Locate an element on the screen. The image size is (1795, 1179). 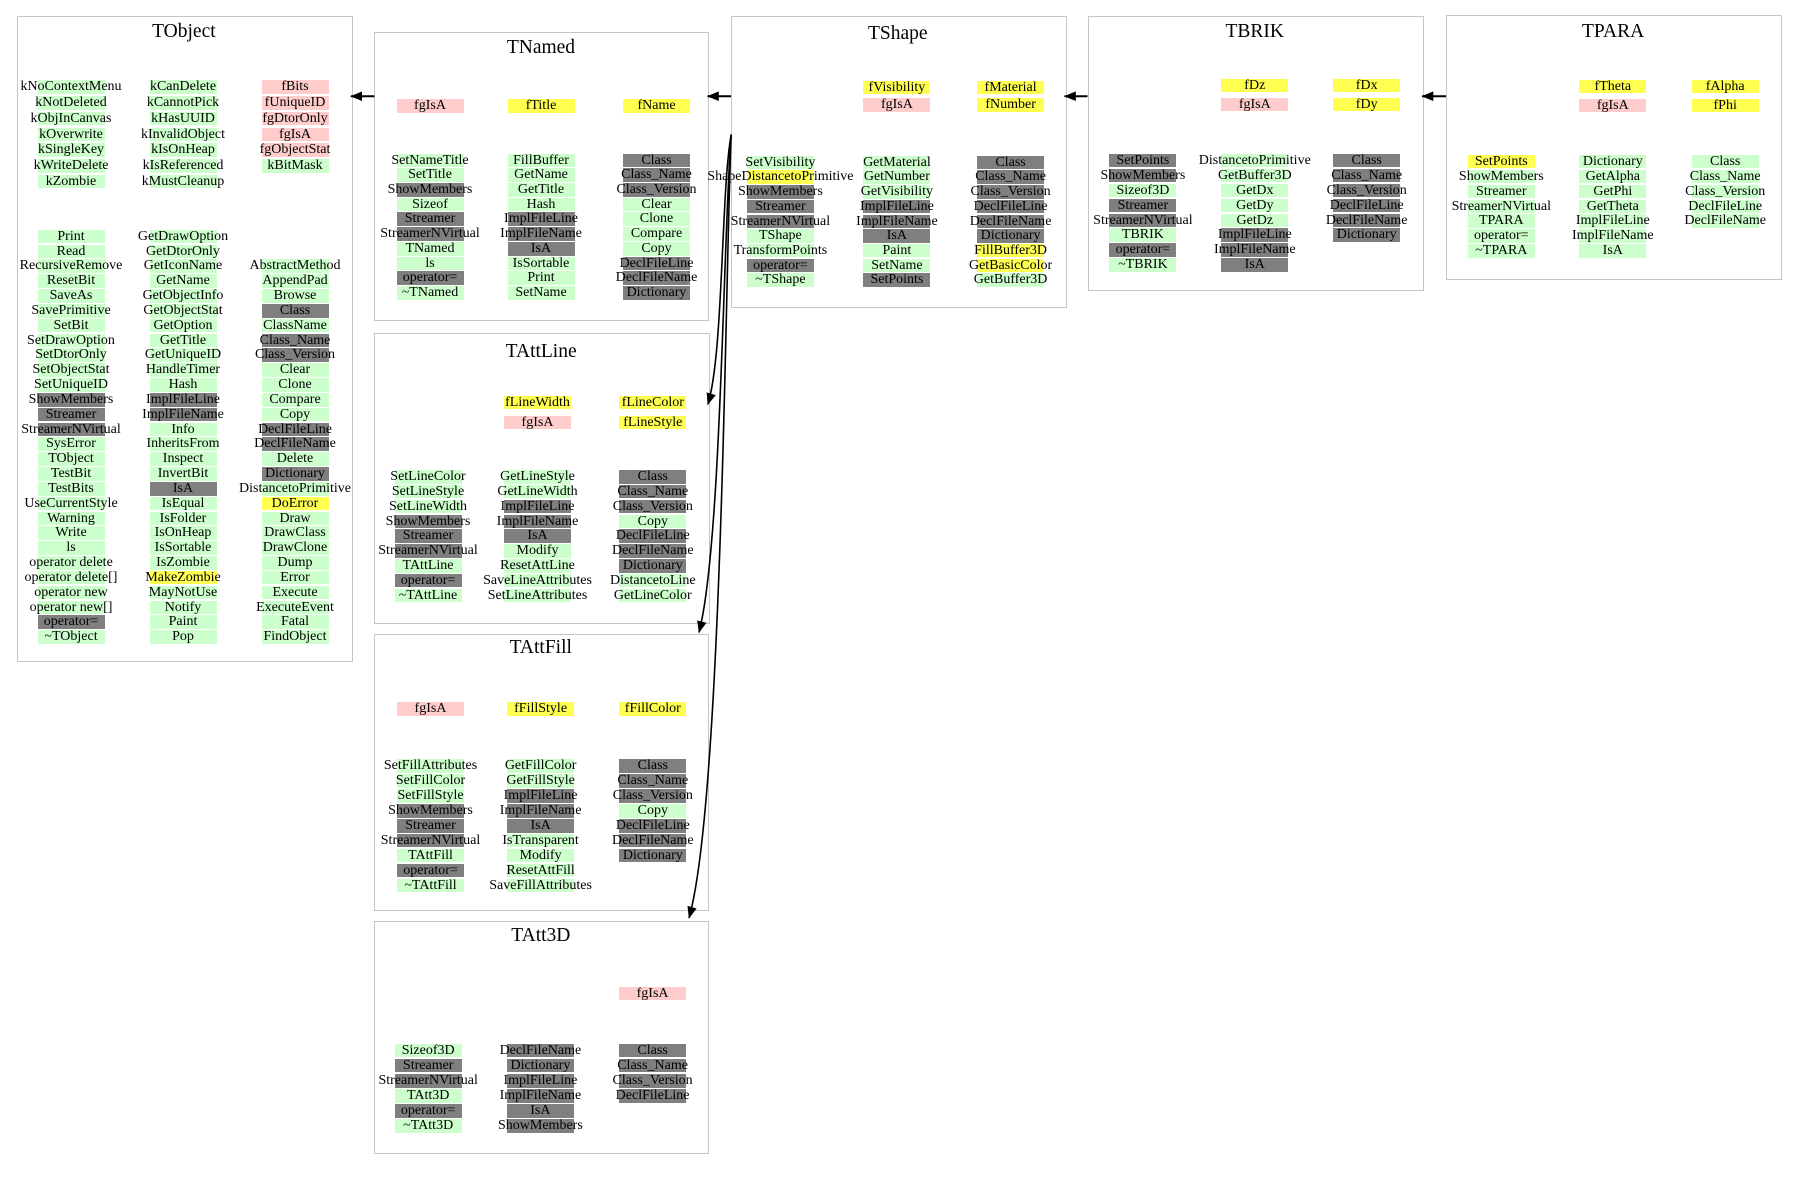
method-highlight: GetBuffer3D is located at coordinates (1255, 176).